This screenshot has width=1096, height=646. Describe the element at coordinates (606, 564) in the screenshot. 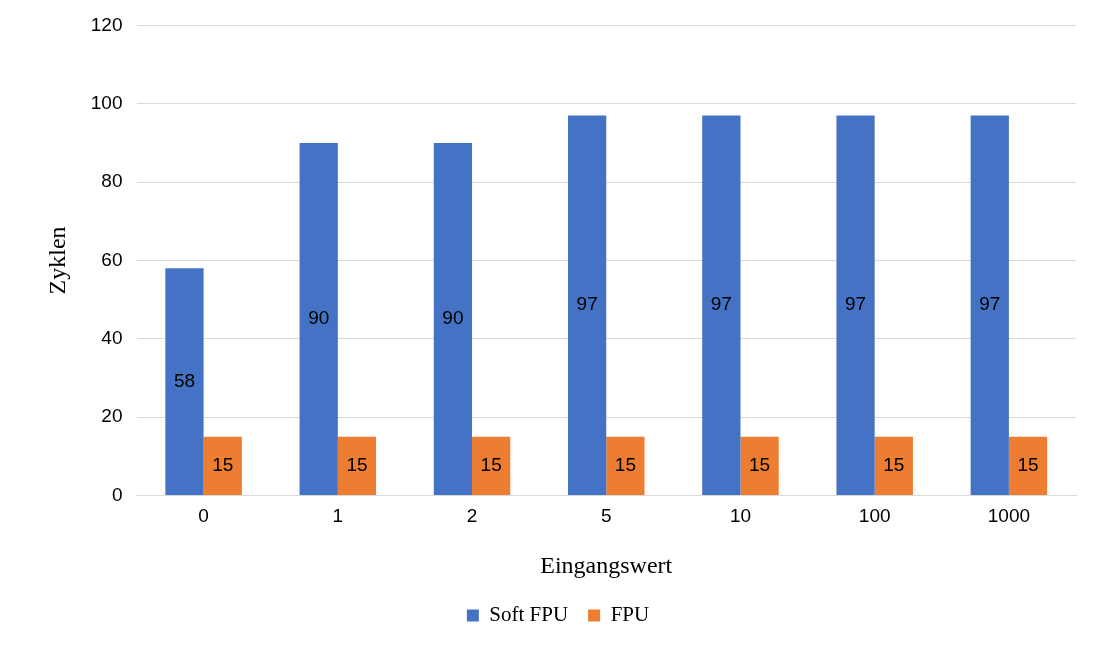

I see `x-axis-title: Eingangswert` at that location.